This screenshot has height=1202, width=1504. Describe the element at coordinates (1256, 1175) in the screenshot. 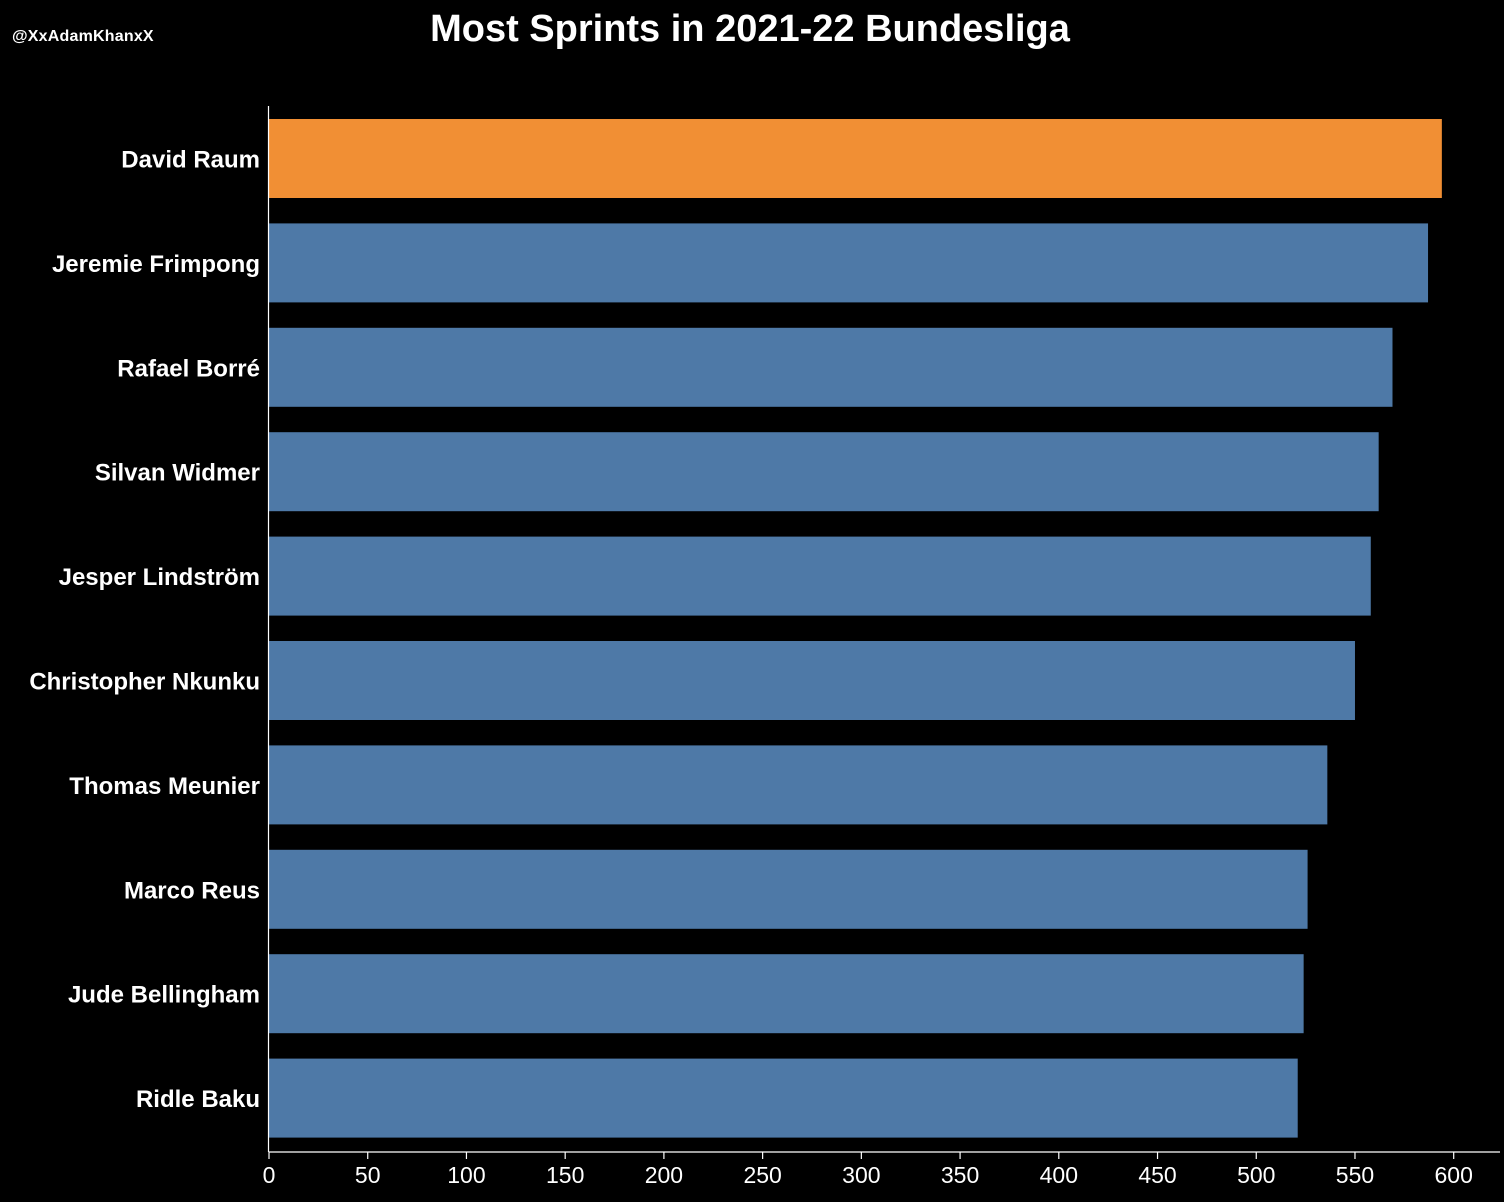

I see `x-tick-label-10: 500` at that location.